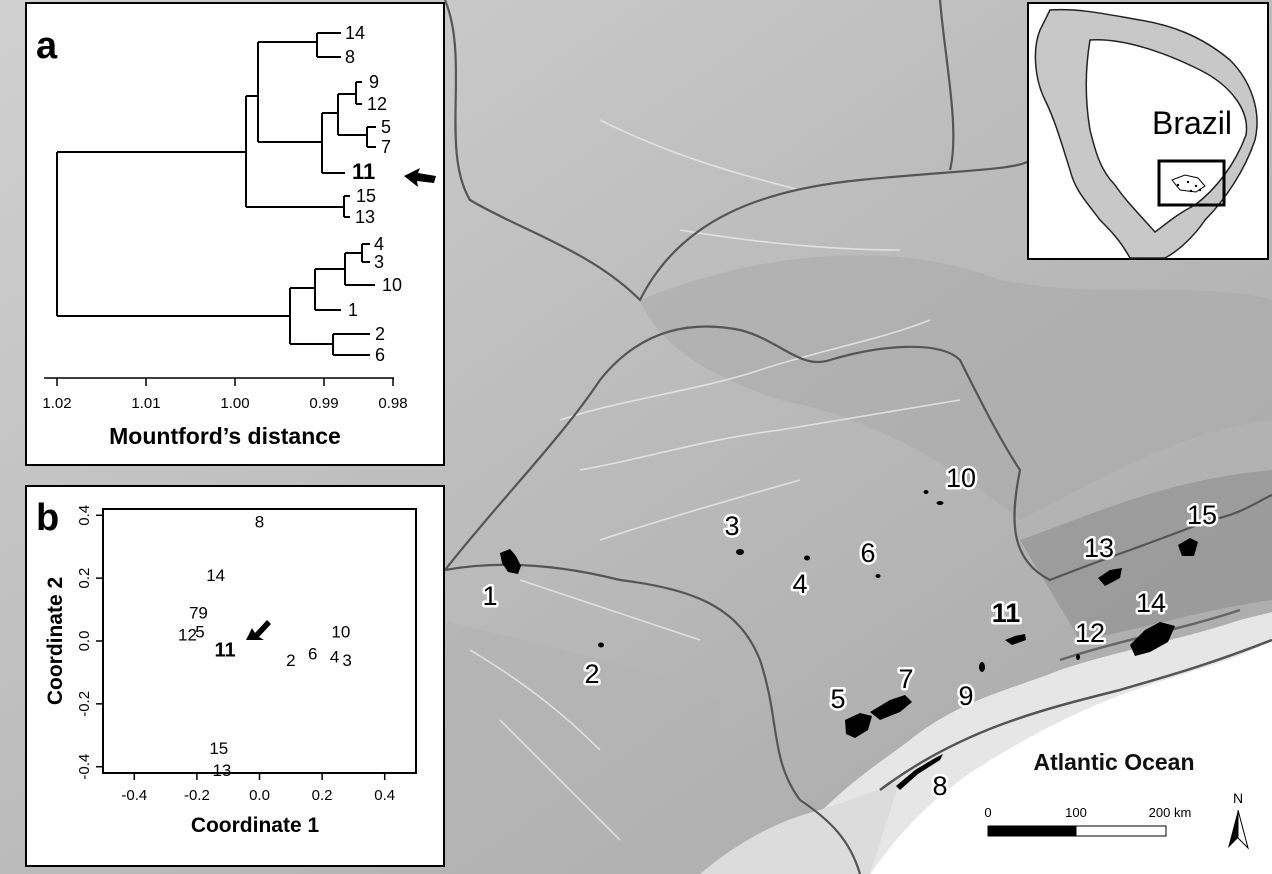 The image size is (1272, 874). I want to click on leaf-label-6: 6, so click(380, 355).